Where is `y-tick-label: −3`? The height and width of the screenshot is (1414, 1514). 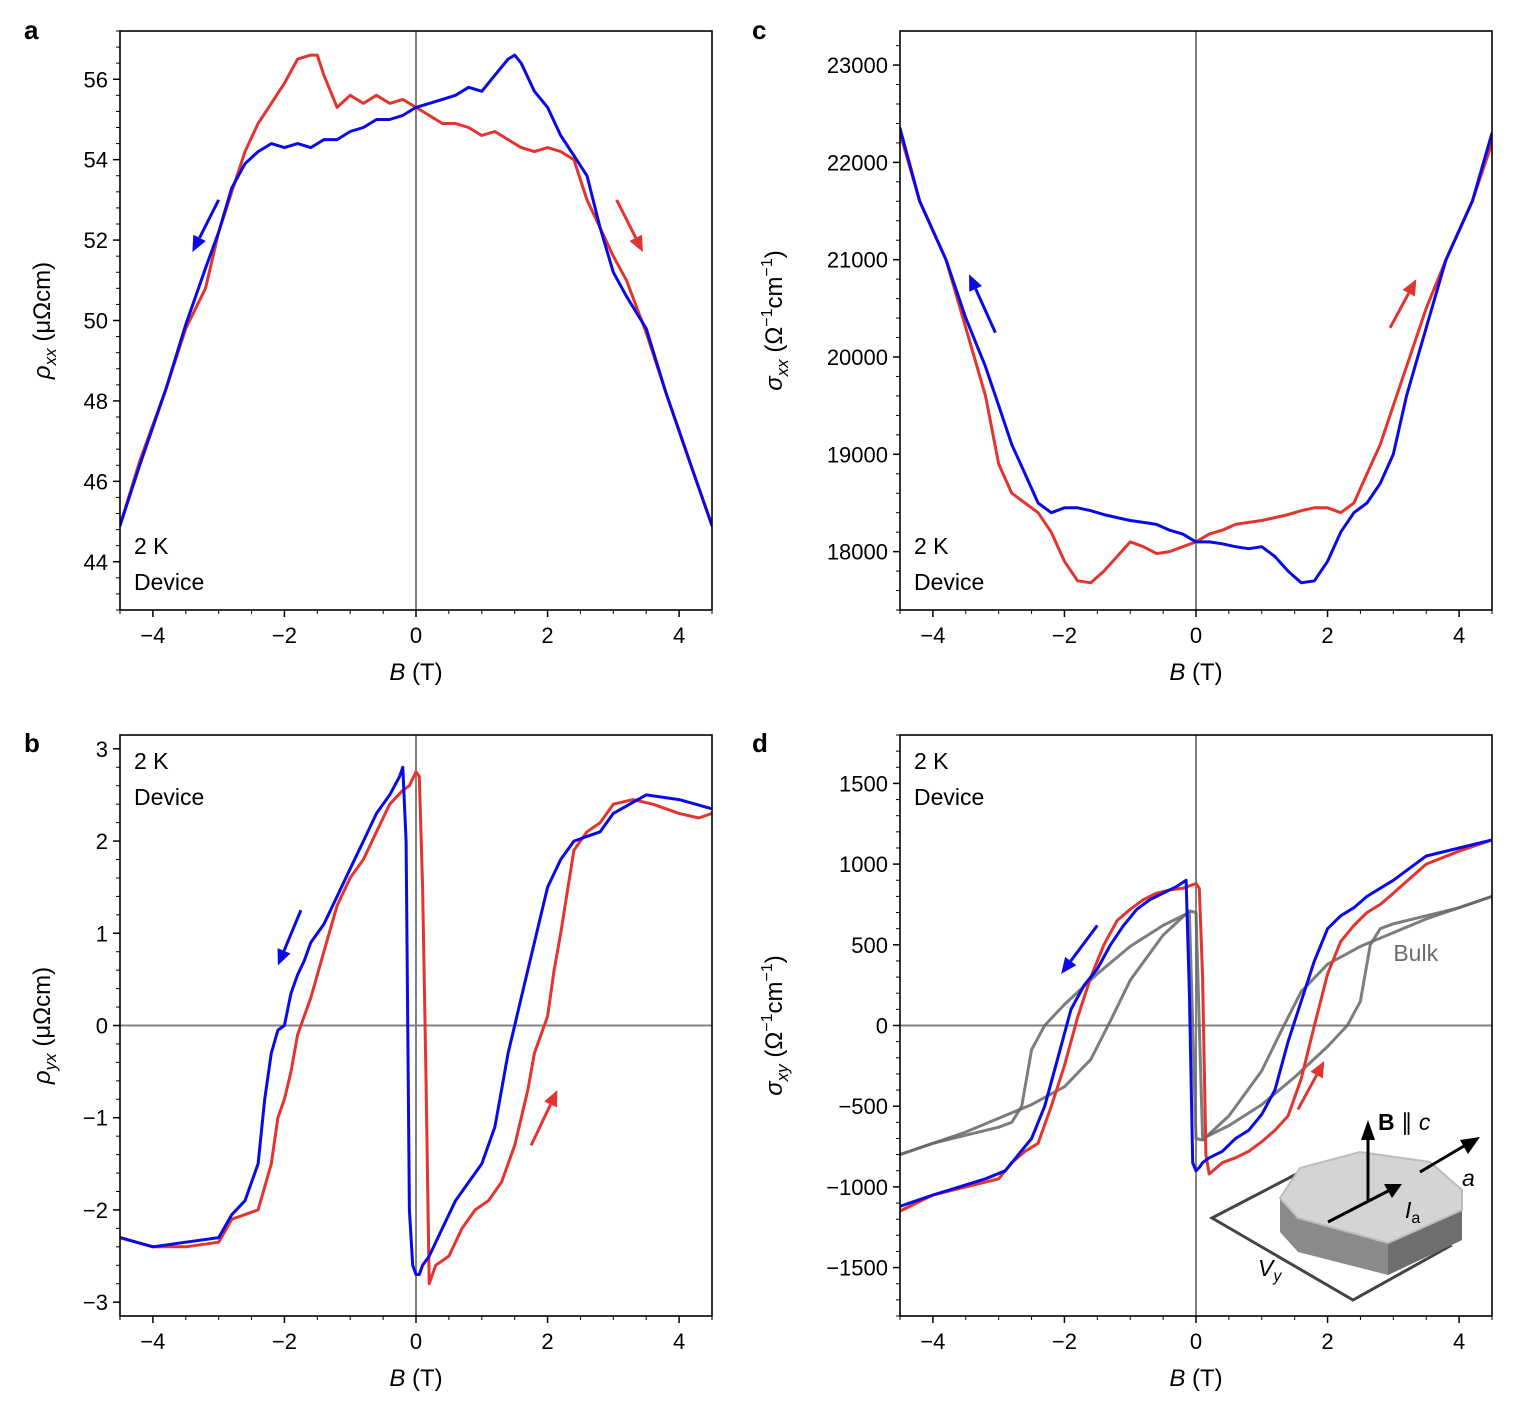
y-tick-label: −3 is located at coordinates (95, 1302).